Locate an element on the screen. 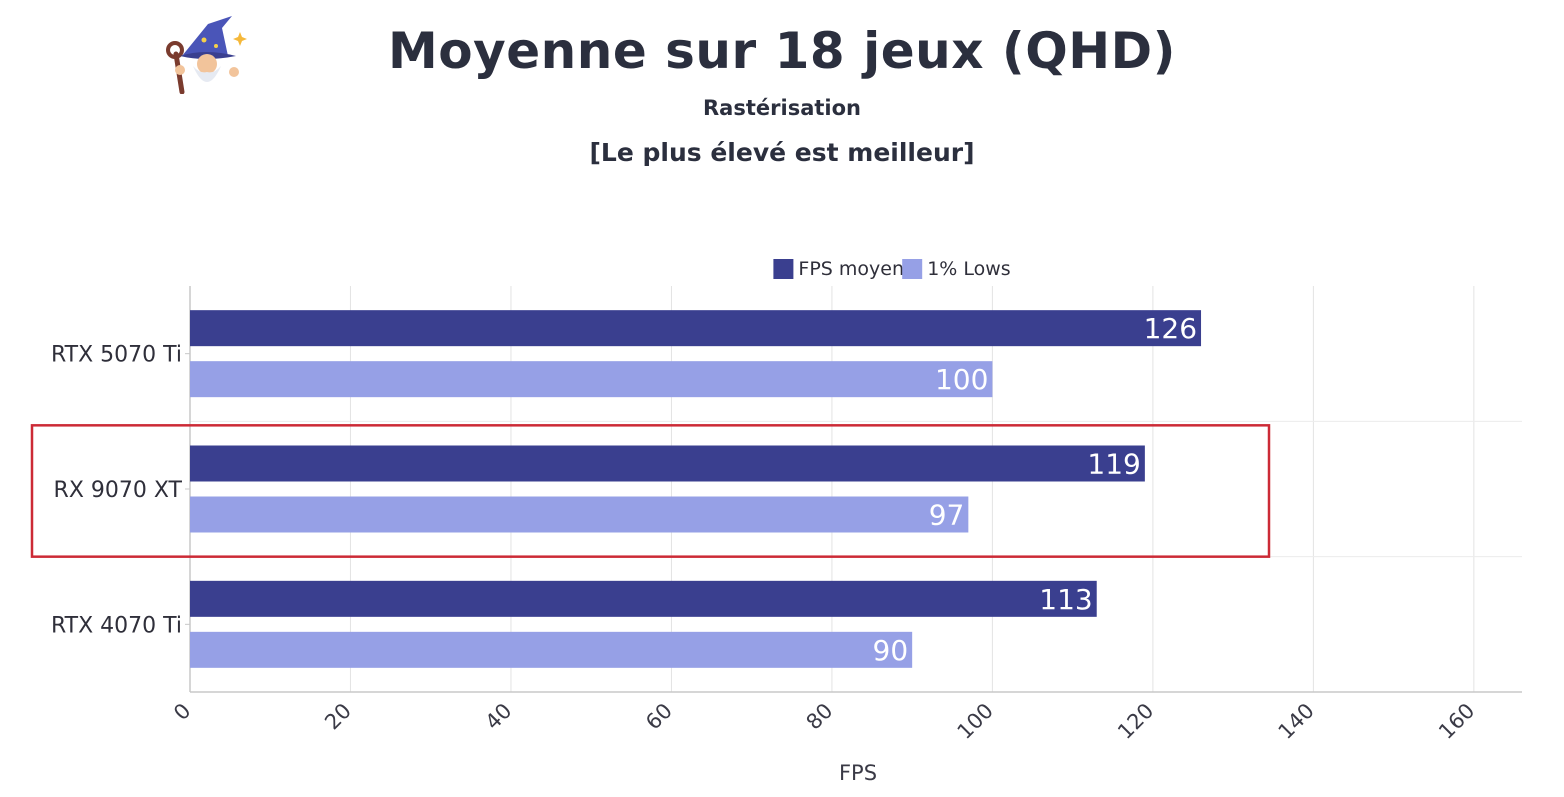  x-tick-label: 60 is located at coordinates (659, 717).